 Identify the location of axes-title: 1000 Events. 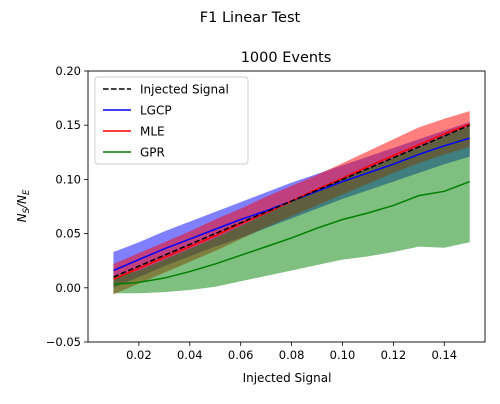
(286, 58).